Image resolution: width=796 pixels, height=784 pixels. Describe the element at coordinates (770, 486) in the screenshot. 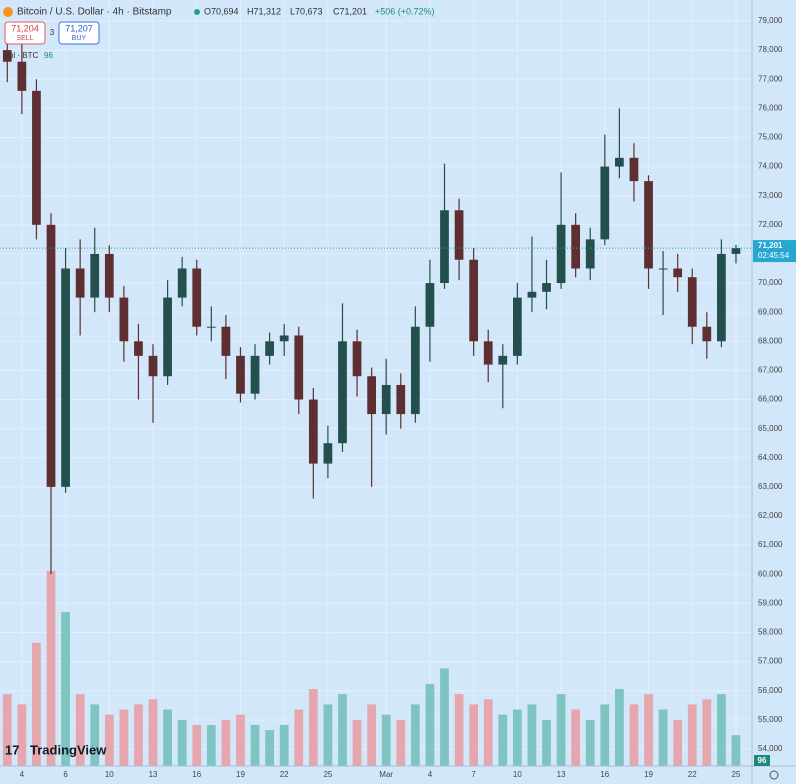

I see `y-tick-label: 63,000` at that location.